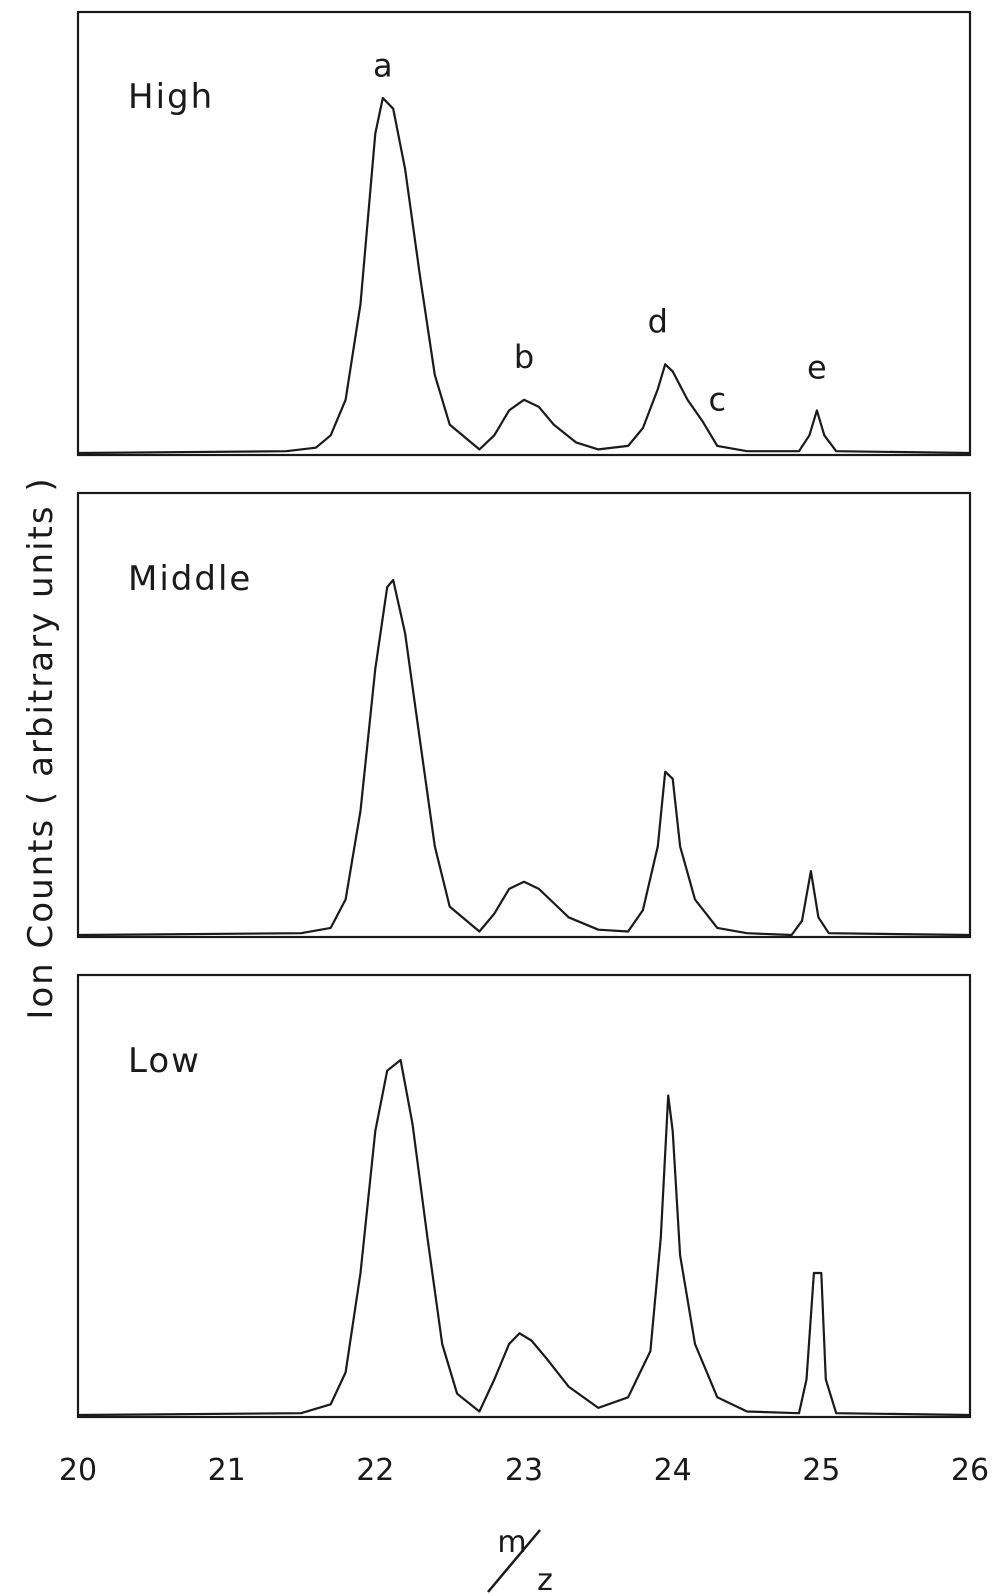 Image resolution: width=1007 pixels, height=1596 pixels. I want to click on peak-label-c: c, so click(718, 399).